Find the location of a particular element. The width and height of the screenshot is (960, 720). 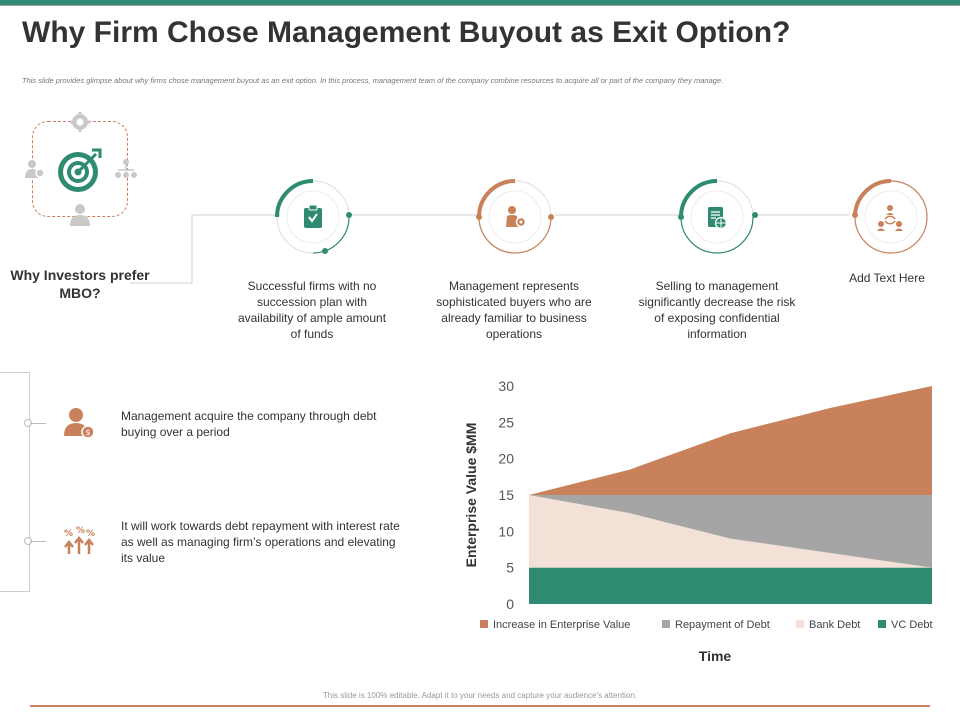

percent-arrows-icon: % % % is located at coordinates (79, 540).